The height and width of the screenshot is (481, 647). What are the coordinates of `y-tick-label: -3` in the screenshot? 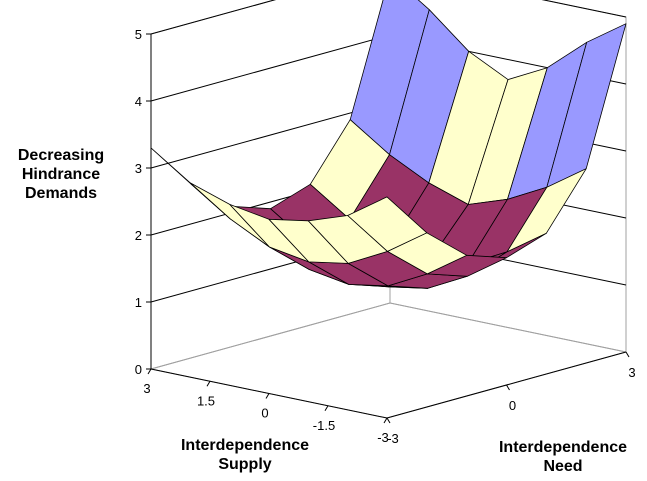 It's located at (393, 438).